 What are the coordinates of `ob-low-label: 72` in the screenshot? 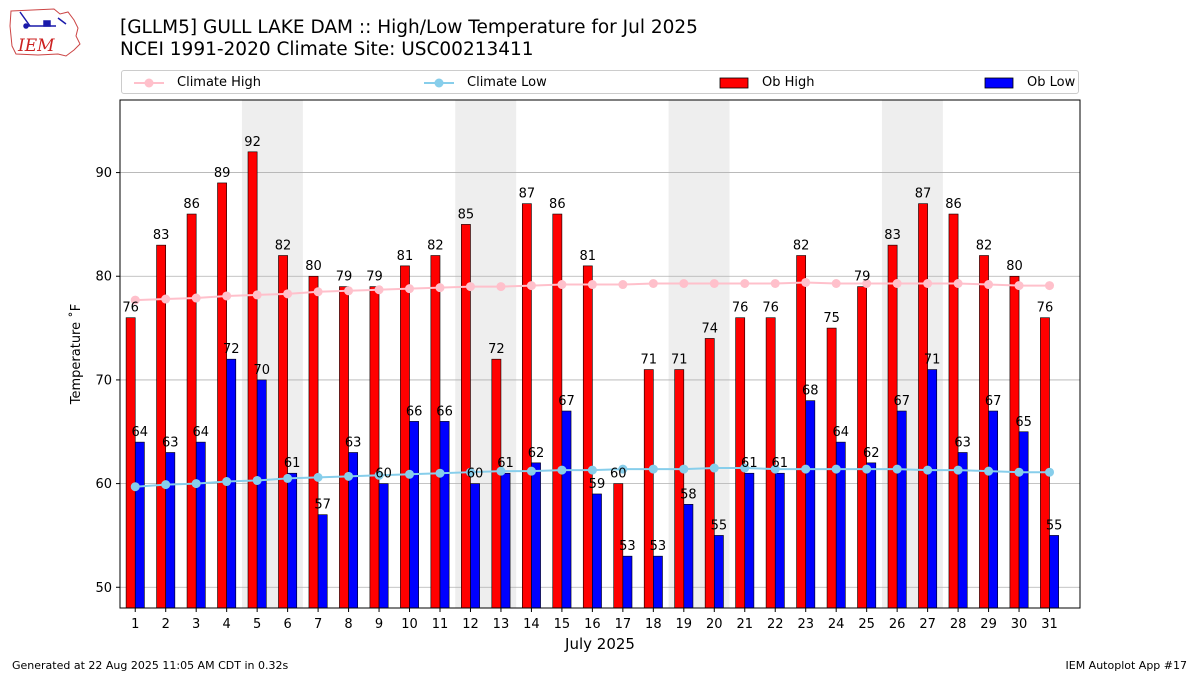 It's located at (231, 349).